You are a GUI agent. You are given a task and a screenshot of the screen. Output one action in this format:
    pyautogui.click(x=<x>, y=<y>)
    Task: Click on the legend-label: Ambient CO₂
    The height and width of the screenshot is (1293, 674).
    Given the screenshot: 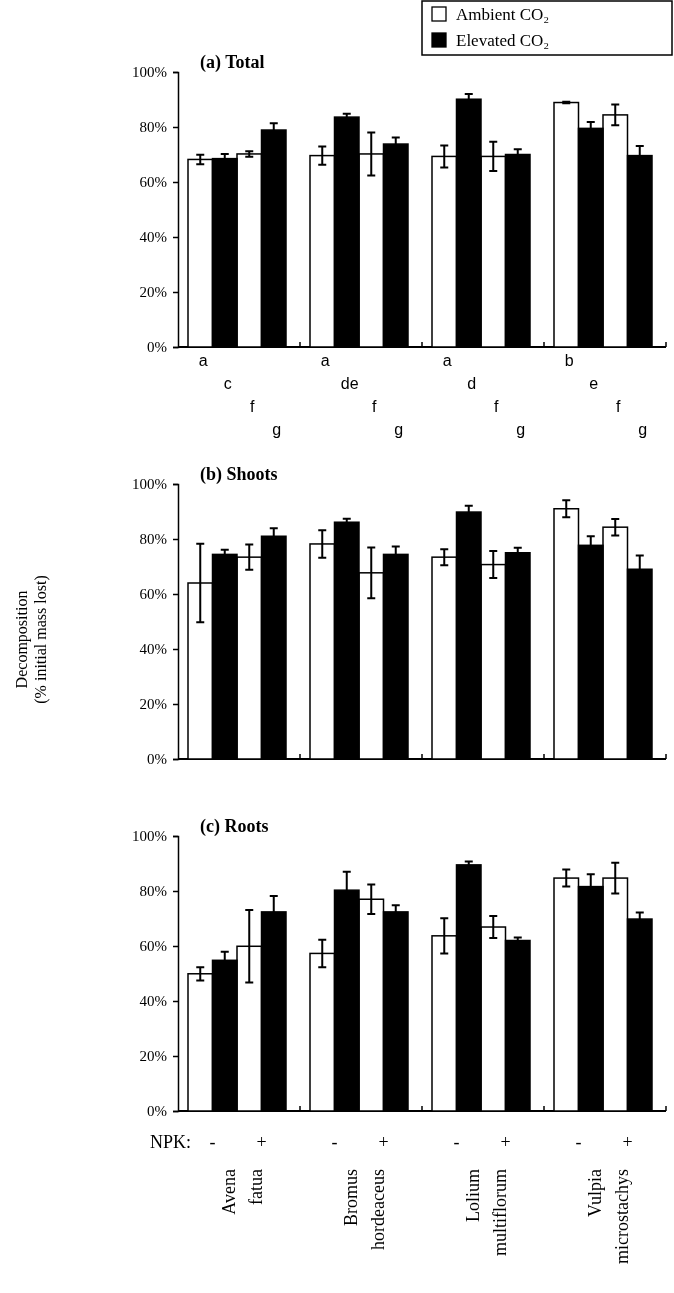 What is the action you would take?
    pyautogui.click(x=503, y=14)
    